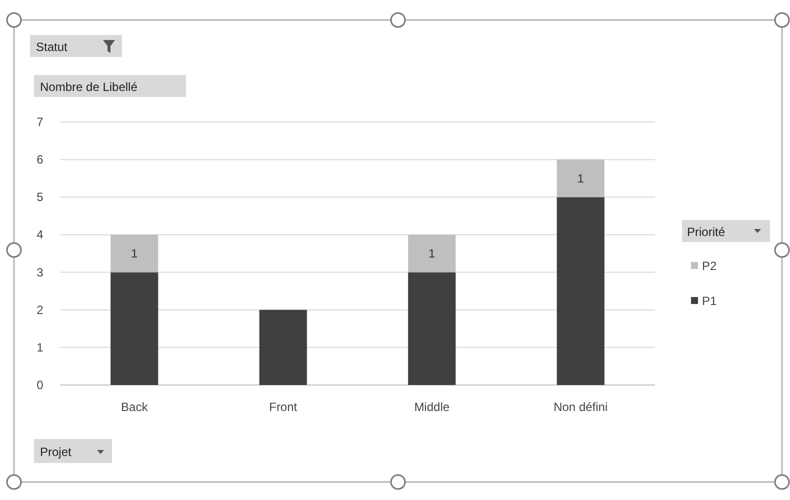 The height and width of the screenshot is (500, 790). What do you see at coordinates (706, 232) in the screenshot?
I see `legend-title: Priorité` at bounding box center [706, 232].